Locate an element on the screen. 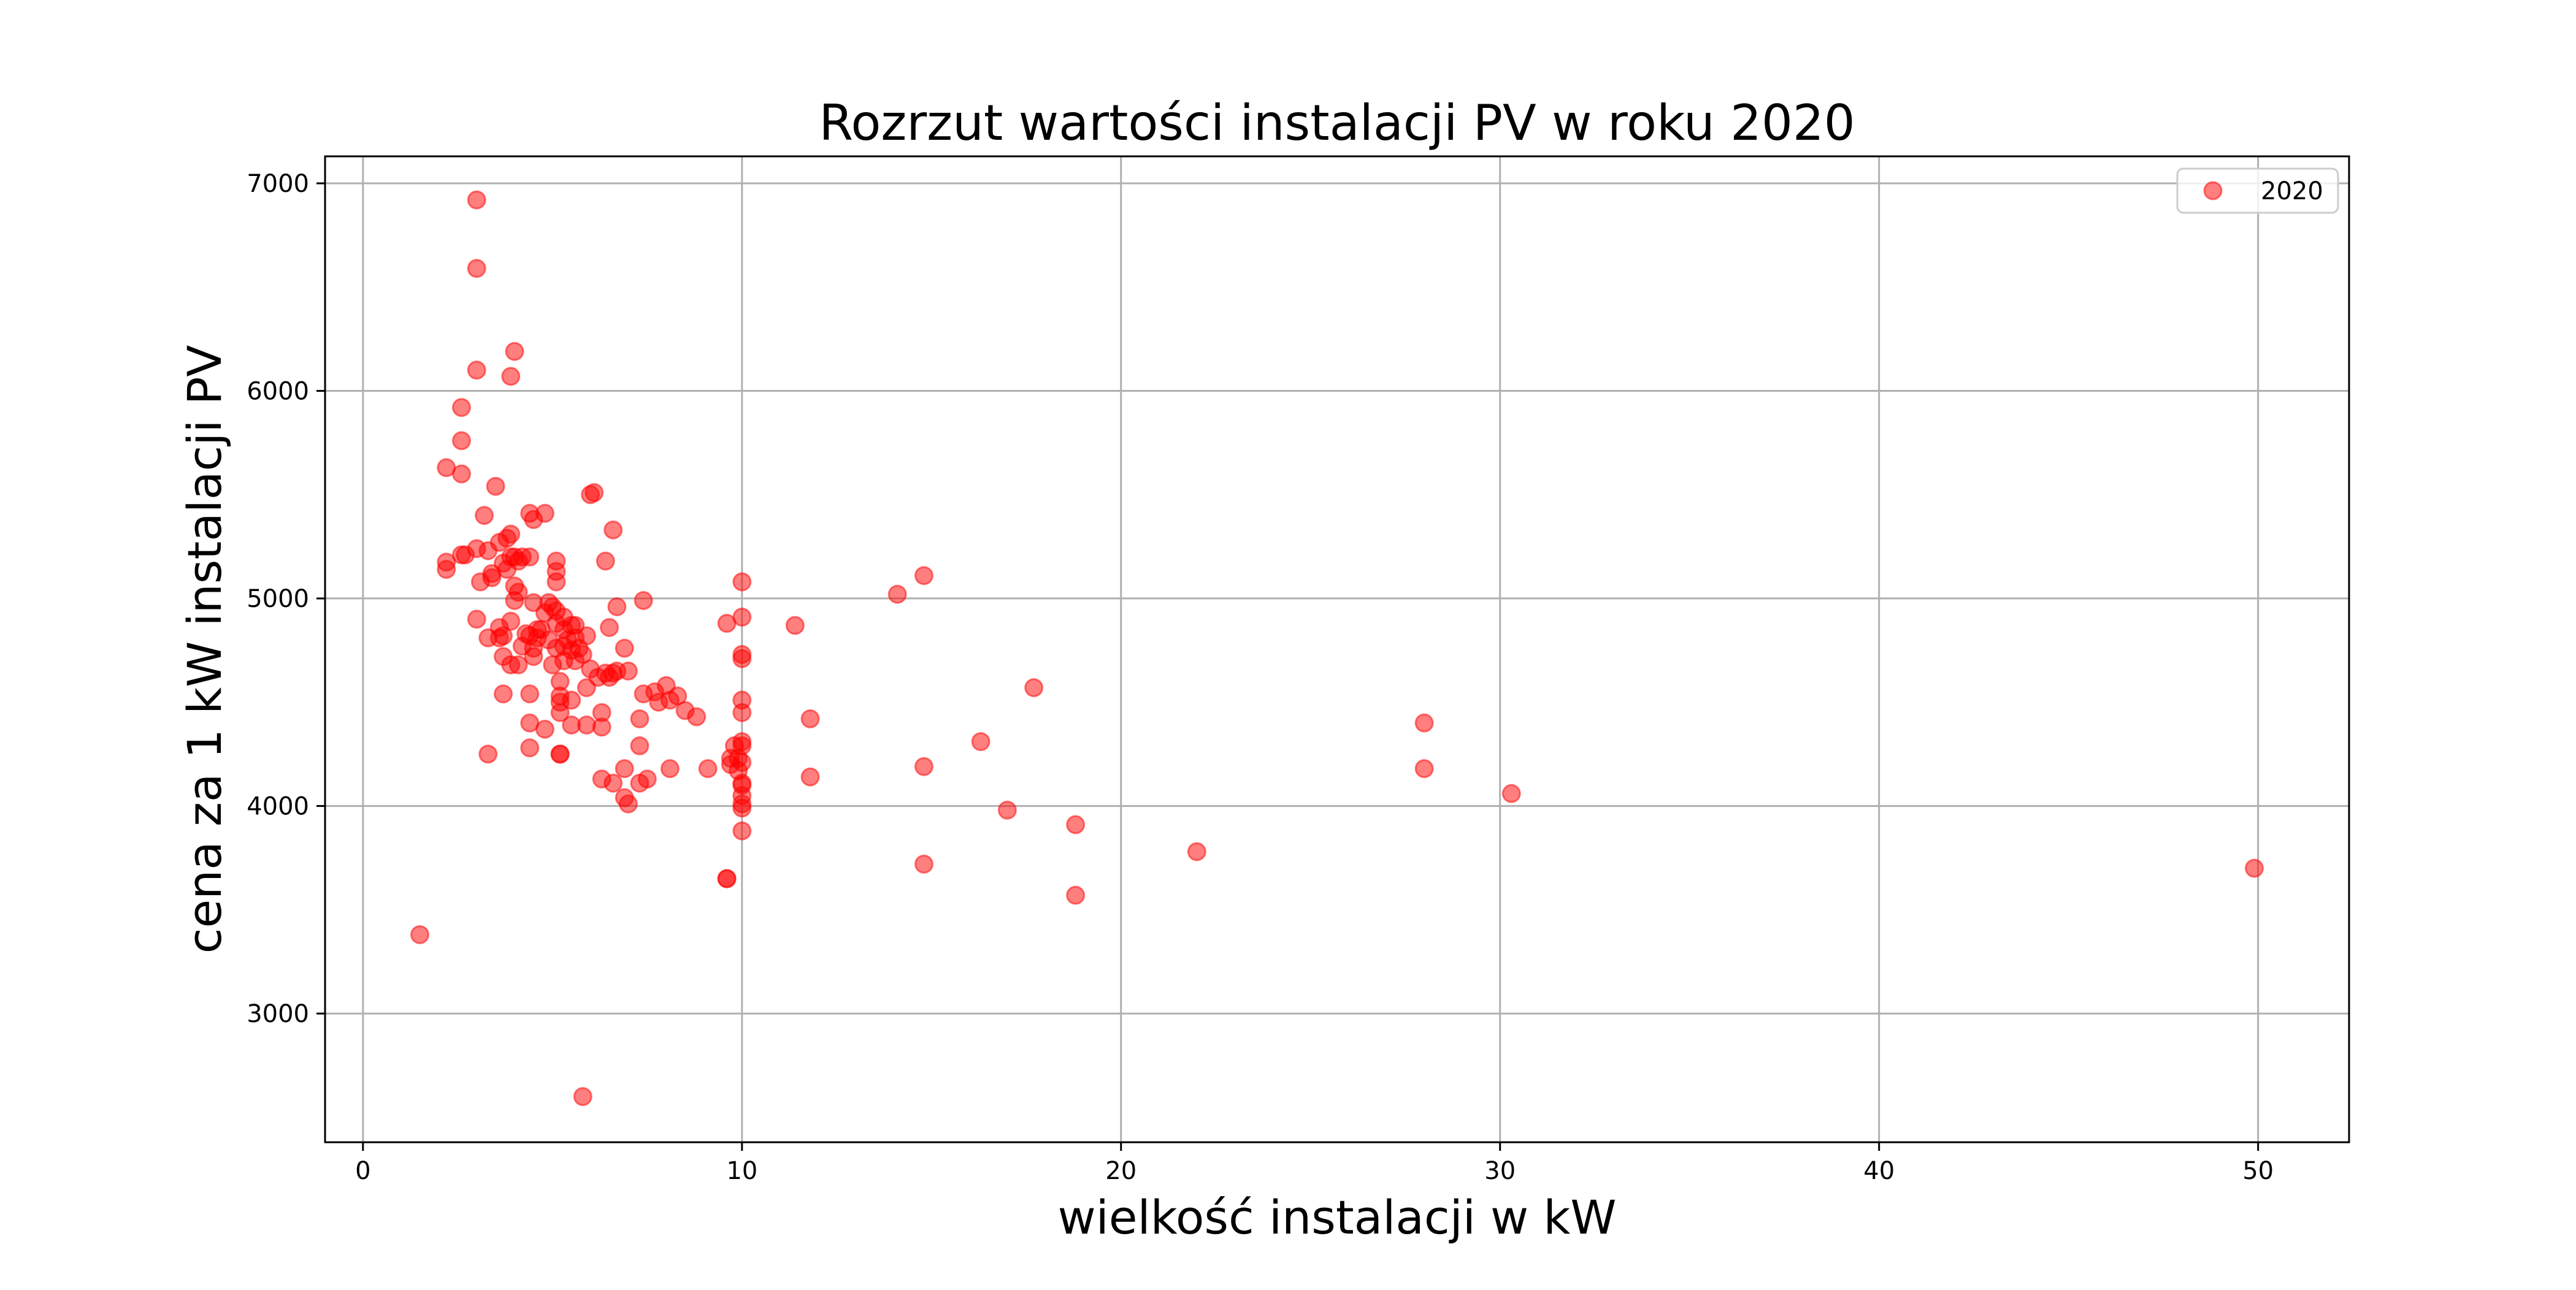 The width and height of the screenshot is (2576, 1290). x-tick-label: 50 is located at coordinates (2258, 1171).